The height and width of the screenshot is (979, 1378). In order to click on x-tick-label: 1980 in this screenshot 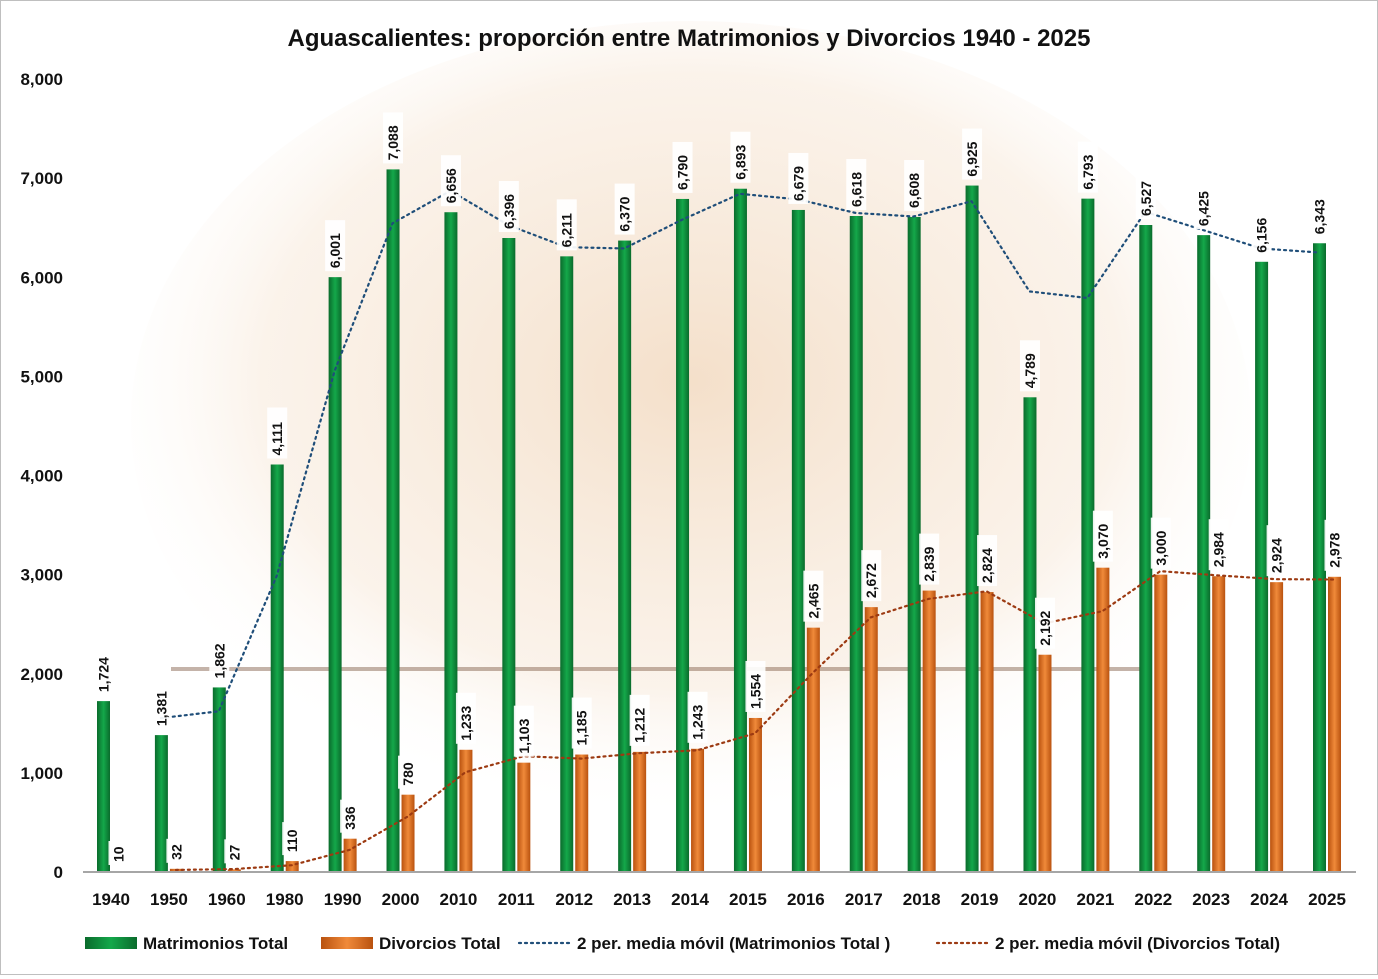, I will do `click(285, 899)`.